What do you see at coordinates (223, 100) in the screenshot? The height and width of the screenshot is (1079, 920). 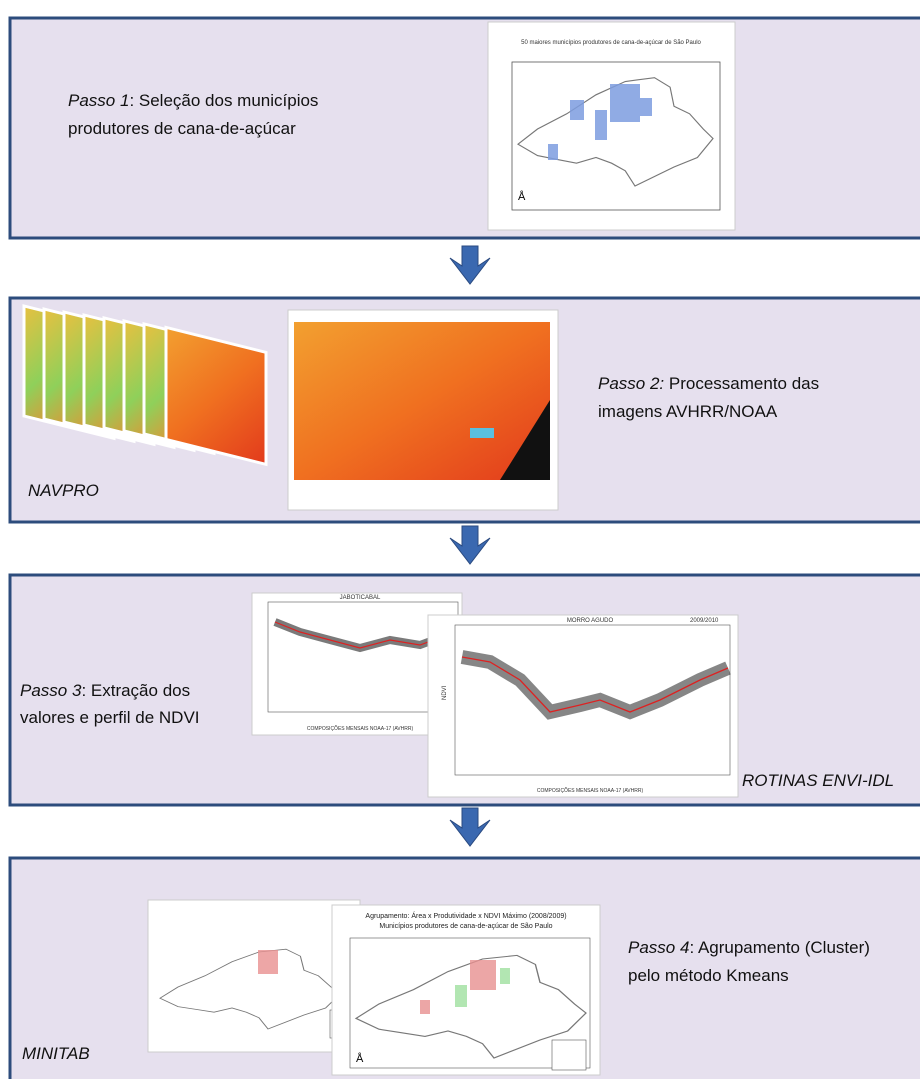 I see `step-desc: : Seleção dos municípios` at bounding box center [223, 100].